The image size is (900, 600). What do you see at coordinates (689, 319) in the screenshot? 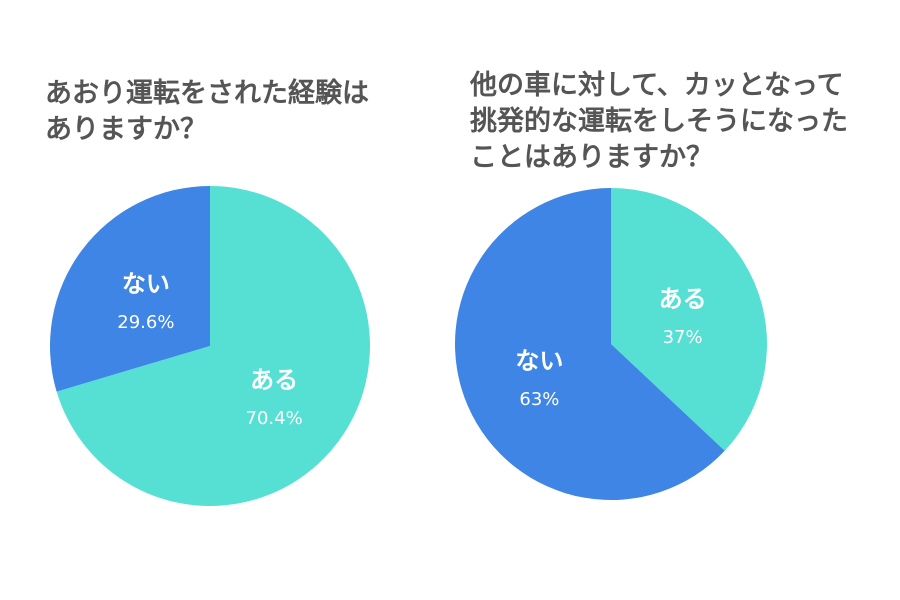
I see `pie-slice-aru` at bounding box center [689, 319].